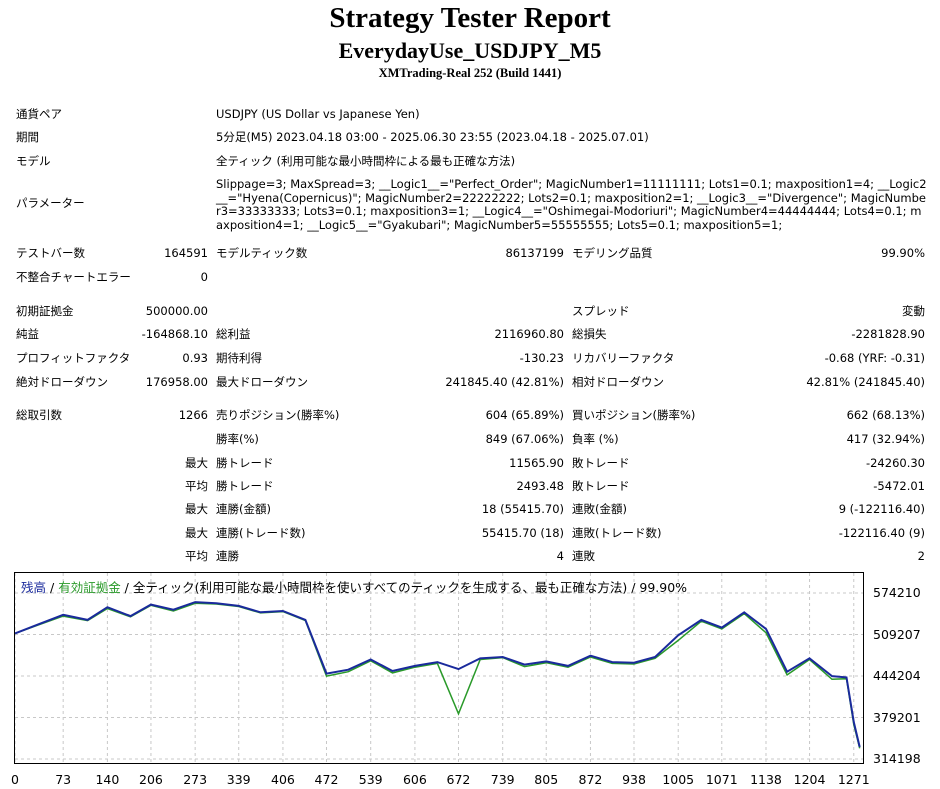  I want to click on long-label: 買いポジション(勝率%), so click(634, 415).